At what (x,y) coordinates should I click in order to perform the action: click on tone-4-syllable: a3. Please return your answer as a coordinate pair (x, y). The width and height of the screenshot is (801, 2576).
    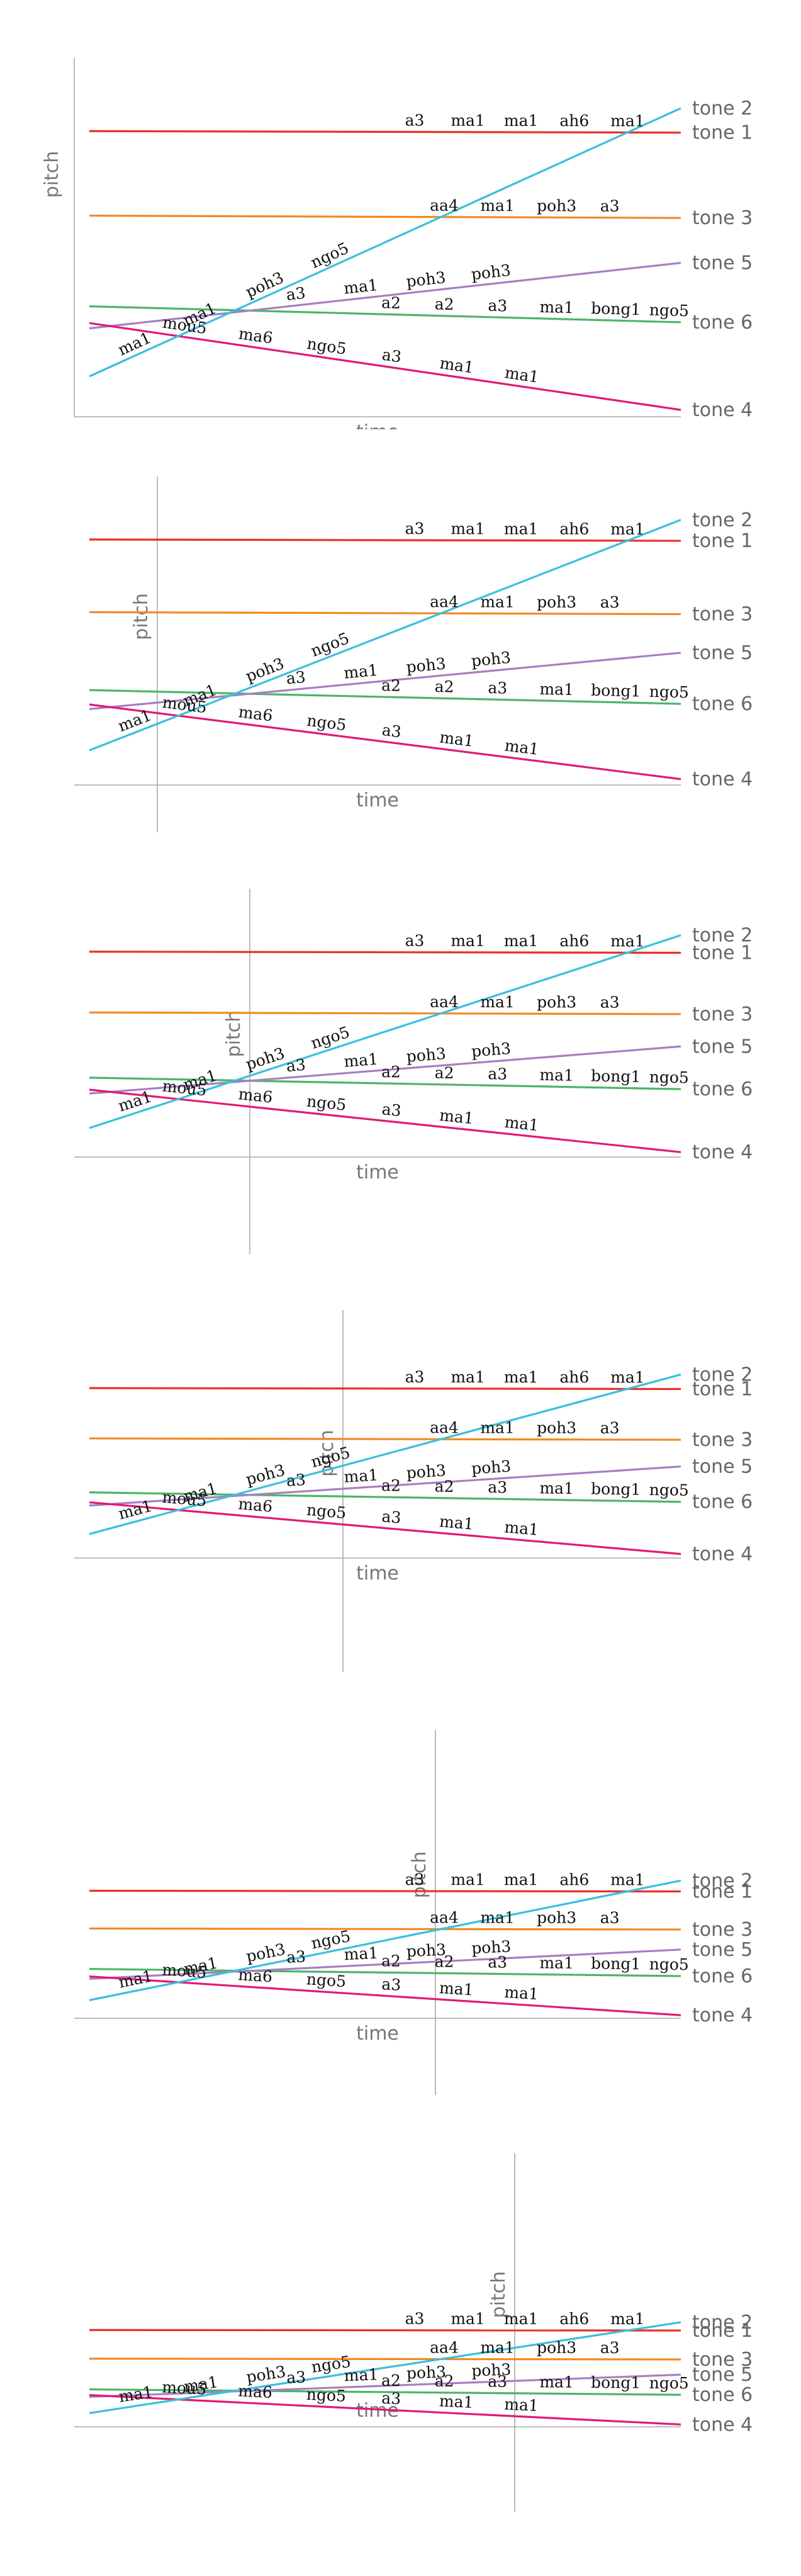
    Looking at the image, I should click on (392, 1517).